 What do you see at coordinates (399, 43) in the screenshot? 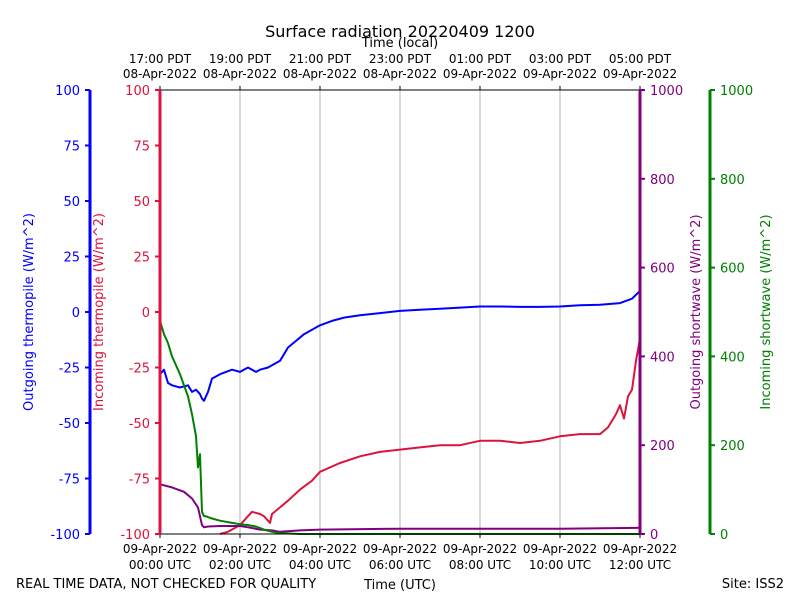
I see `top-axis-label: Time (local)` at bounding box center [399, 43].